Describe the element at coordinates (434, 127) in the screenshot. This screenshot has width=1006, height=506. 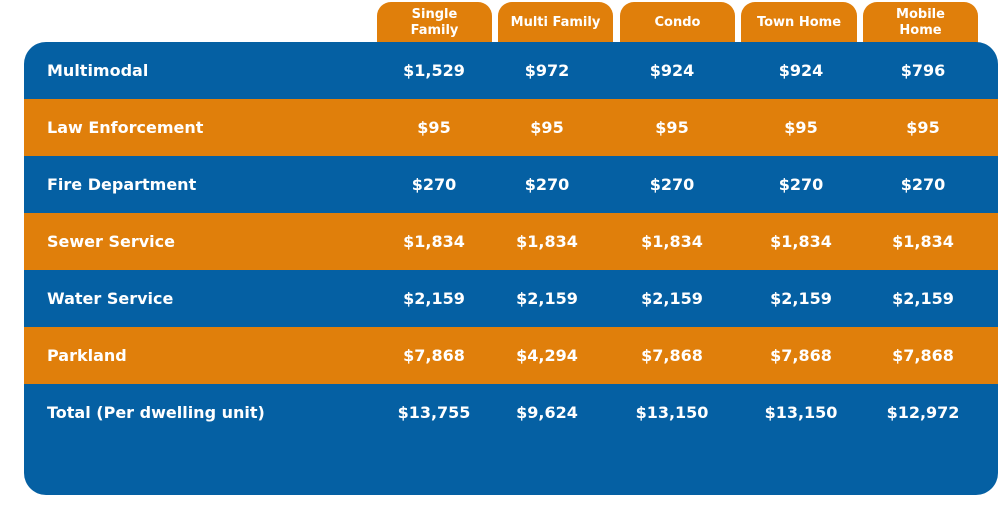
I see `cell-single-family: $95` at that location.